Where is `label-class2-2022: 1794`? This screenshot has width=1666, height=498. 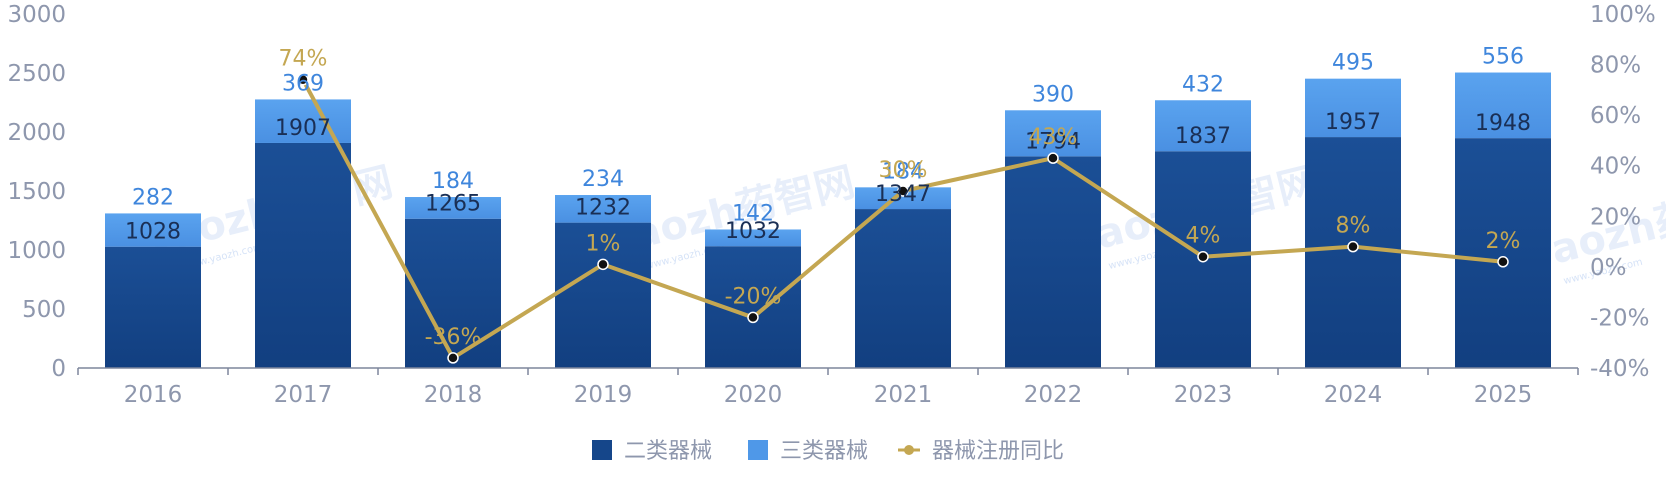 label-class2-2022: 1794 is located at coordinates (1053, 141).